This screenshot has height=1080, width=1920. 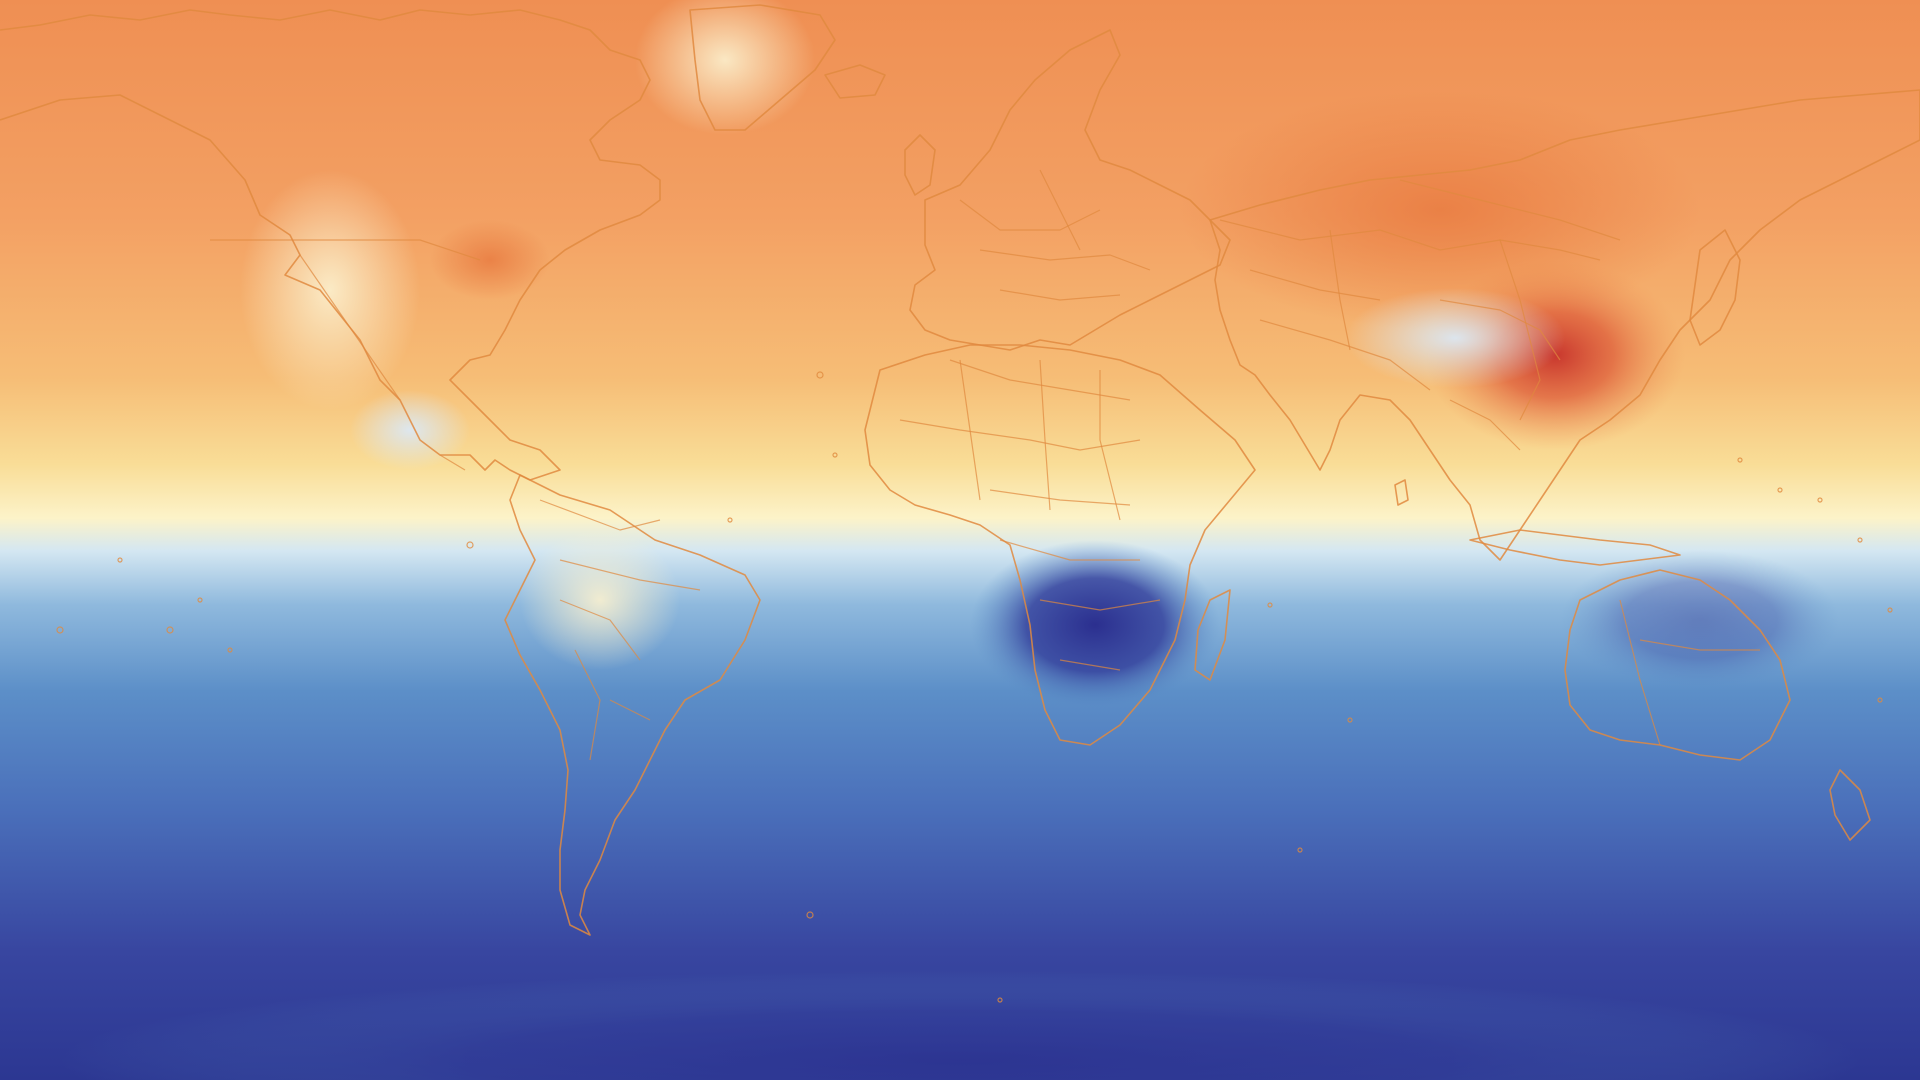 I want to click on australia-cool-region, so click(x=1700, y=620).